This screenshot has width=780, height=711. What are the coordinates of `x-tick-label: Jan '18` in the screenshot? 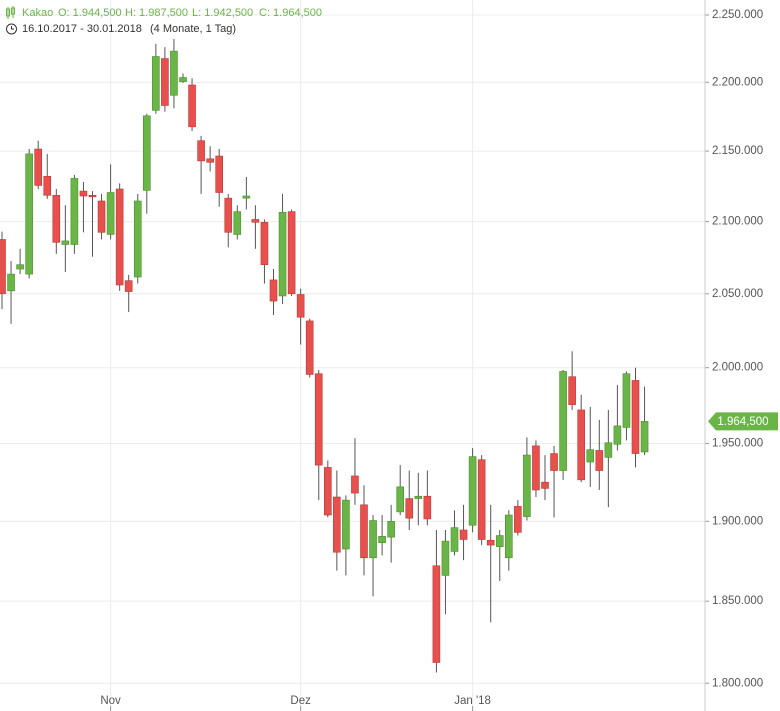 It's located at (472, 701).